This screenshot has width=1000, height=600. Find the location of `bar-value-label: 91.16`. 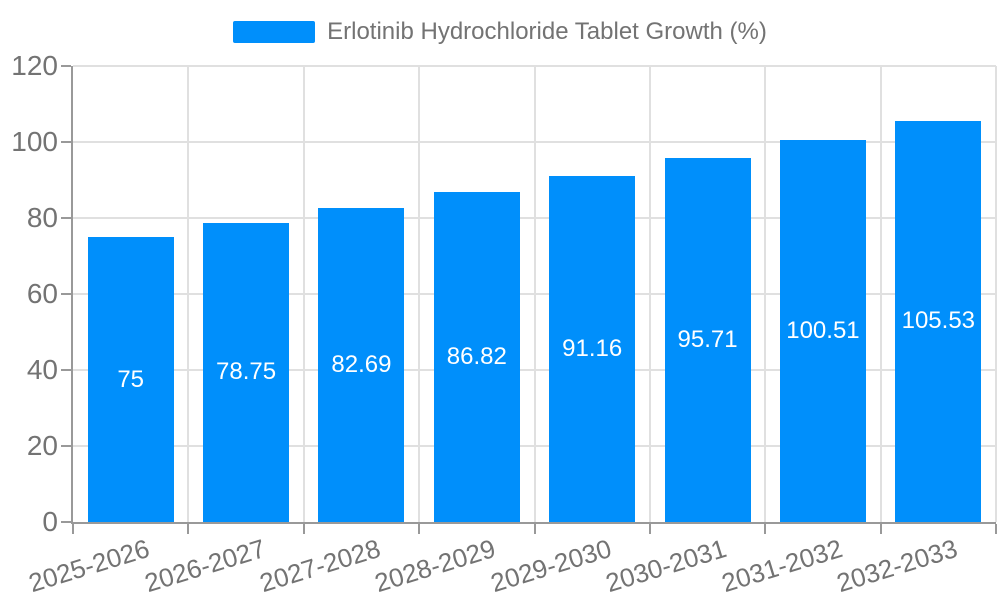

bar-value-label: 91.16 is located at coordinates (592, 348).